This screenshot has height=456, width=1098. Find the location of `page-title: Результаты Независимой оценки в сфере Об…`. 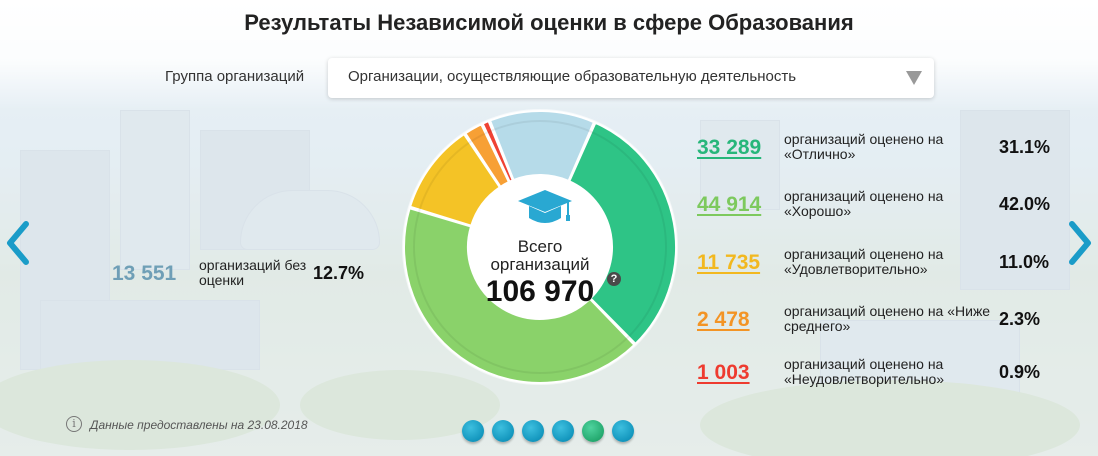

page-title: Результаты Независимой оценки в сфере Об… is located at coordinates (549, 22).